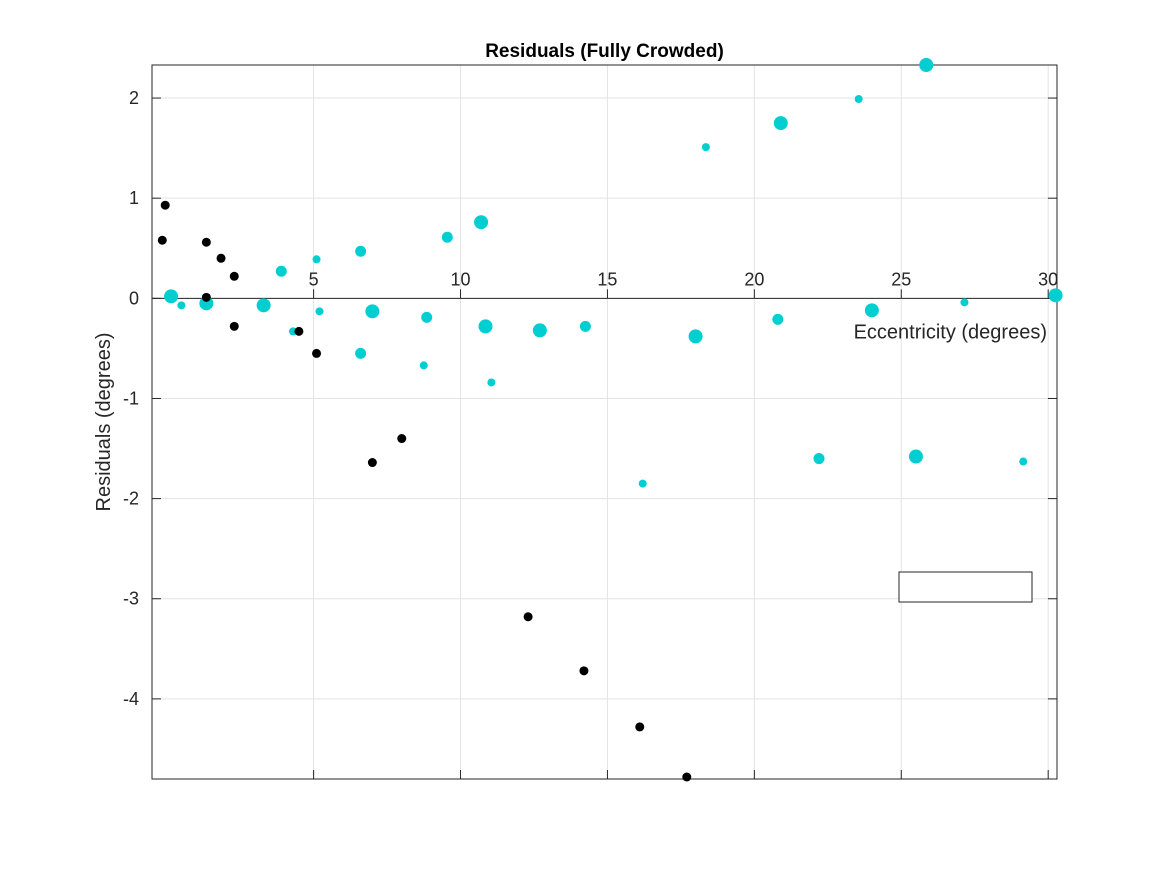  I want to click on legend-box, so click(965, 587).